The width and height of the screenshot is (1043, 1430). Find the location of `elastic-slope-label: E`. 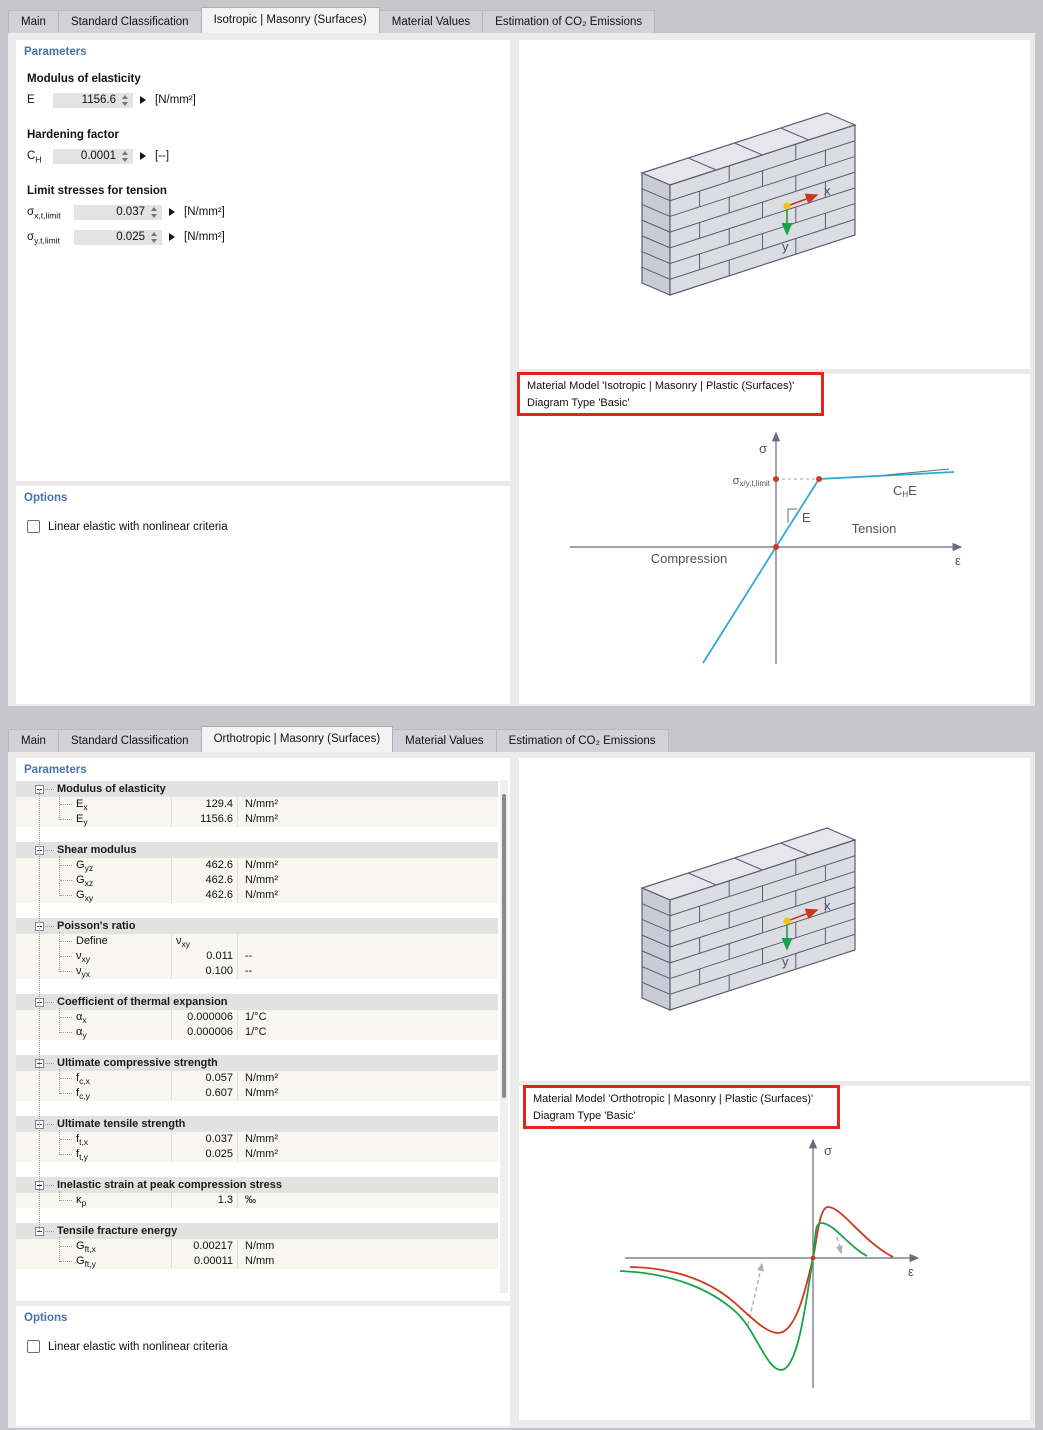

elastic-slope-label: E is located at coordinates (806, 517).